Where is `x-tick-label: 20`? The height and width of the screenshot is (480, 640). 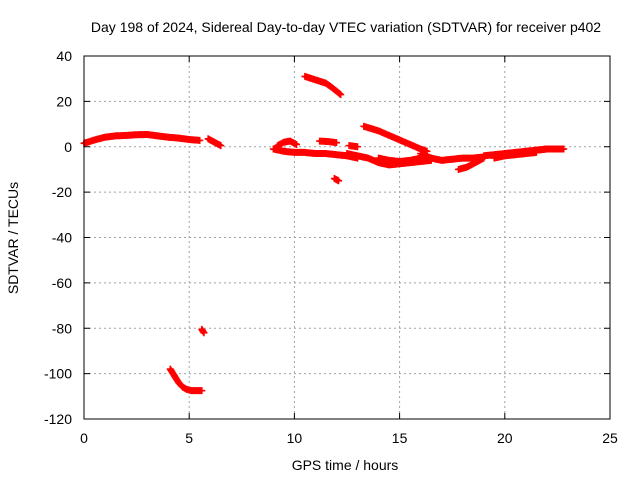 x-tick-label: 20 is located at coordinates (505, 438).